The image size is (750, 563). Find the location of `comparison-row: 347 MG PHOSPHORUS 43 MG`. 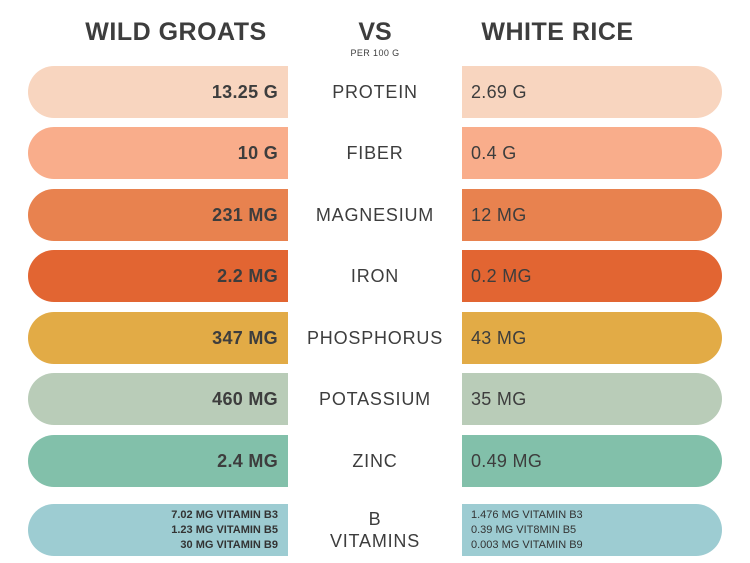

comparison-row: 347 MG PHOSPHORUS 43 MG is located at coordinates (375, 338).